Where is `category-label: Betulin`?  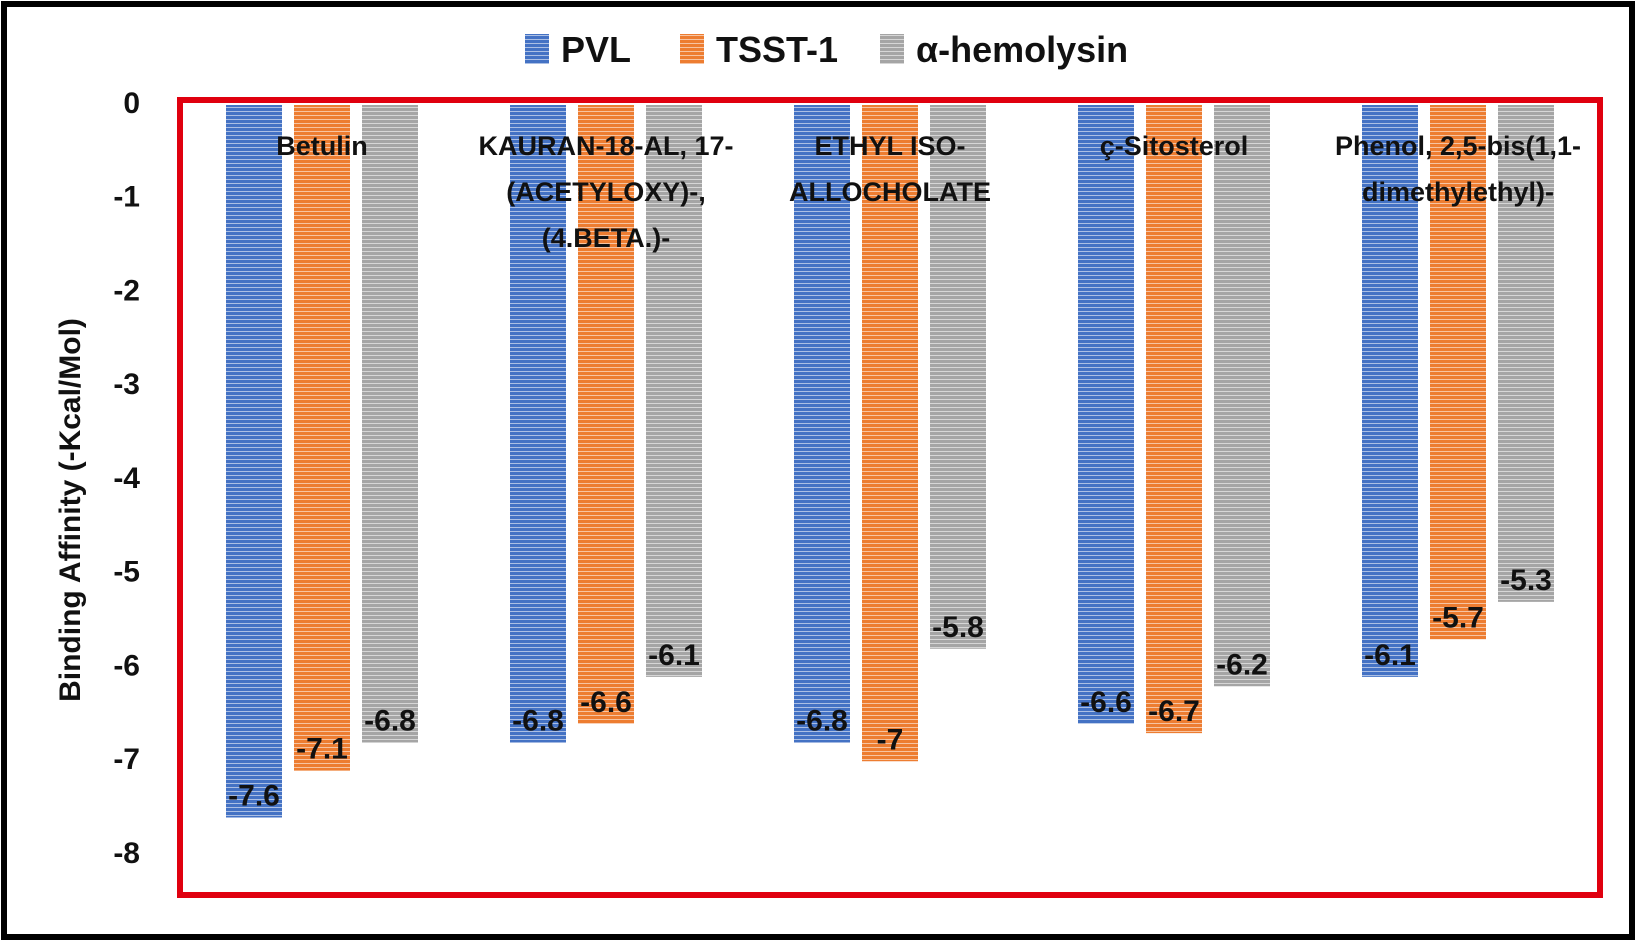
category-label: Betulin is located at coordinates (322, 146).